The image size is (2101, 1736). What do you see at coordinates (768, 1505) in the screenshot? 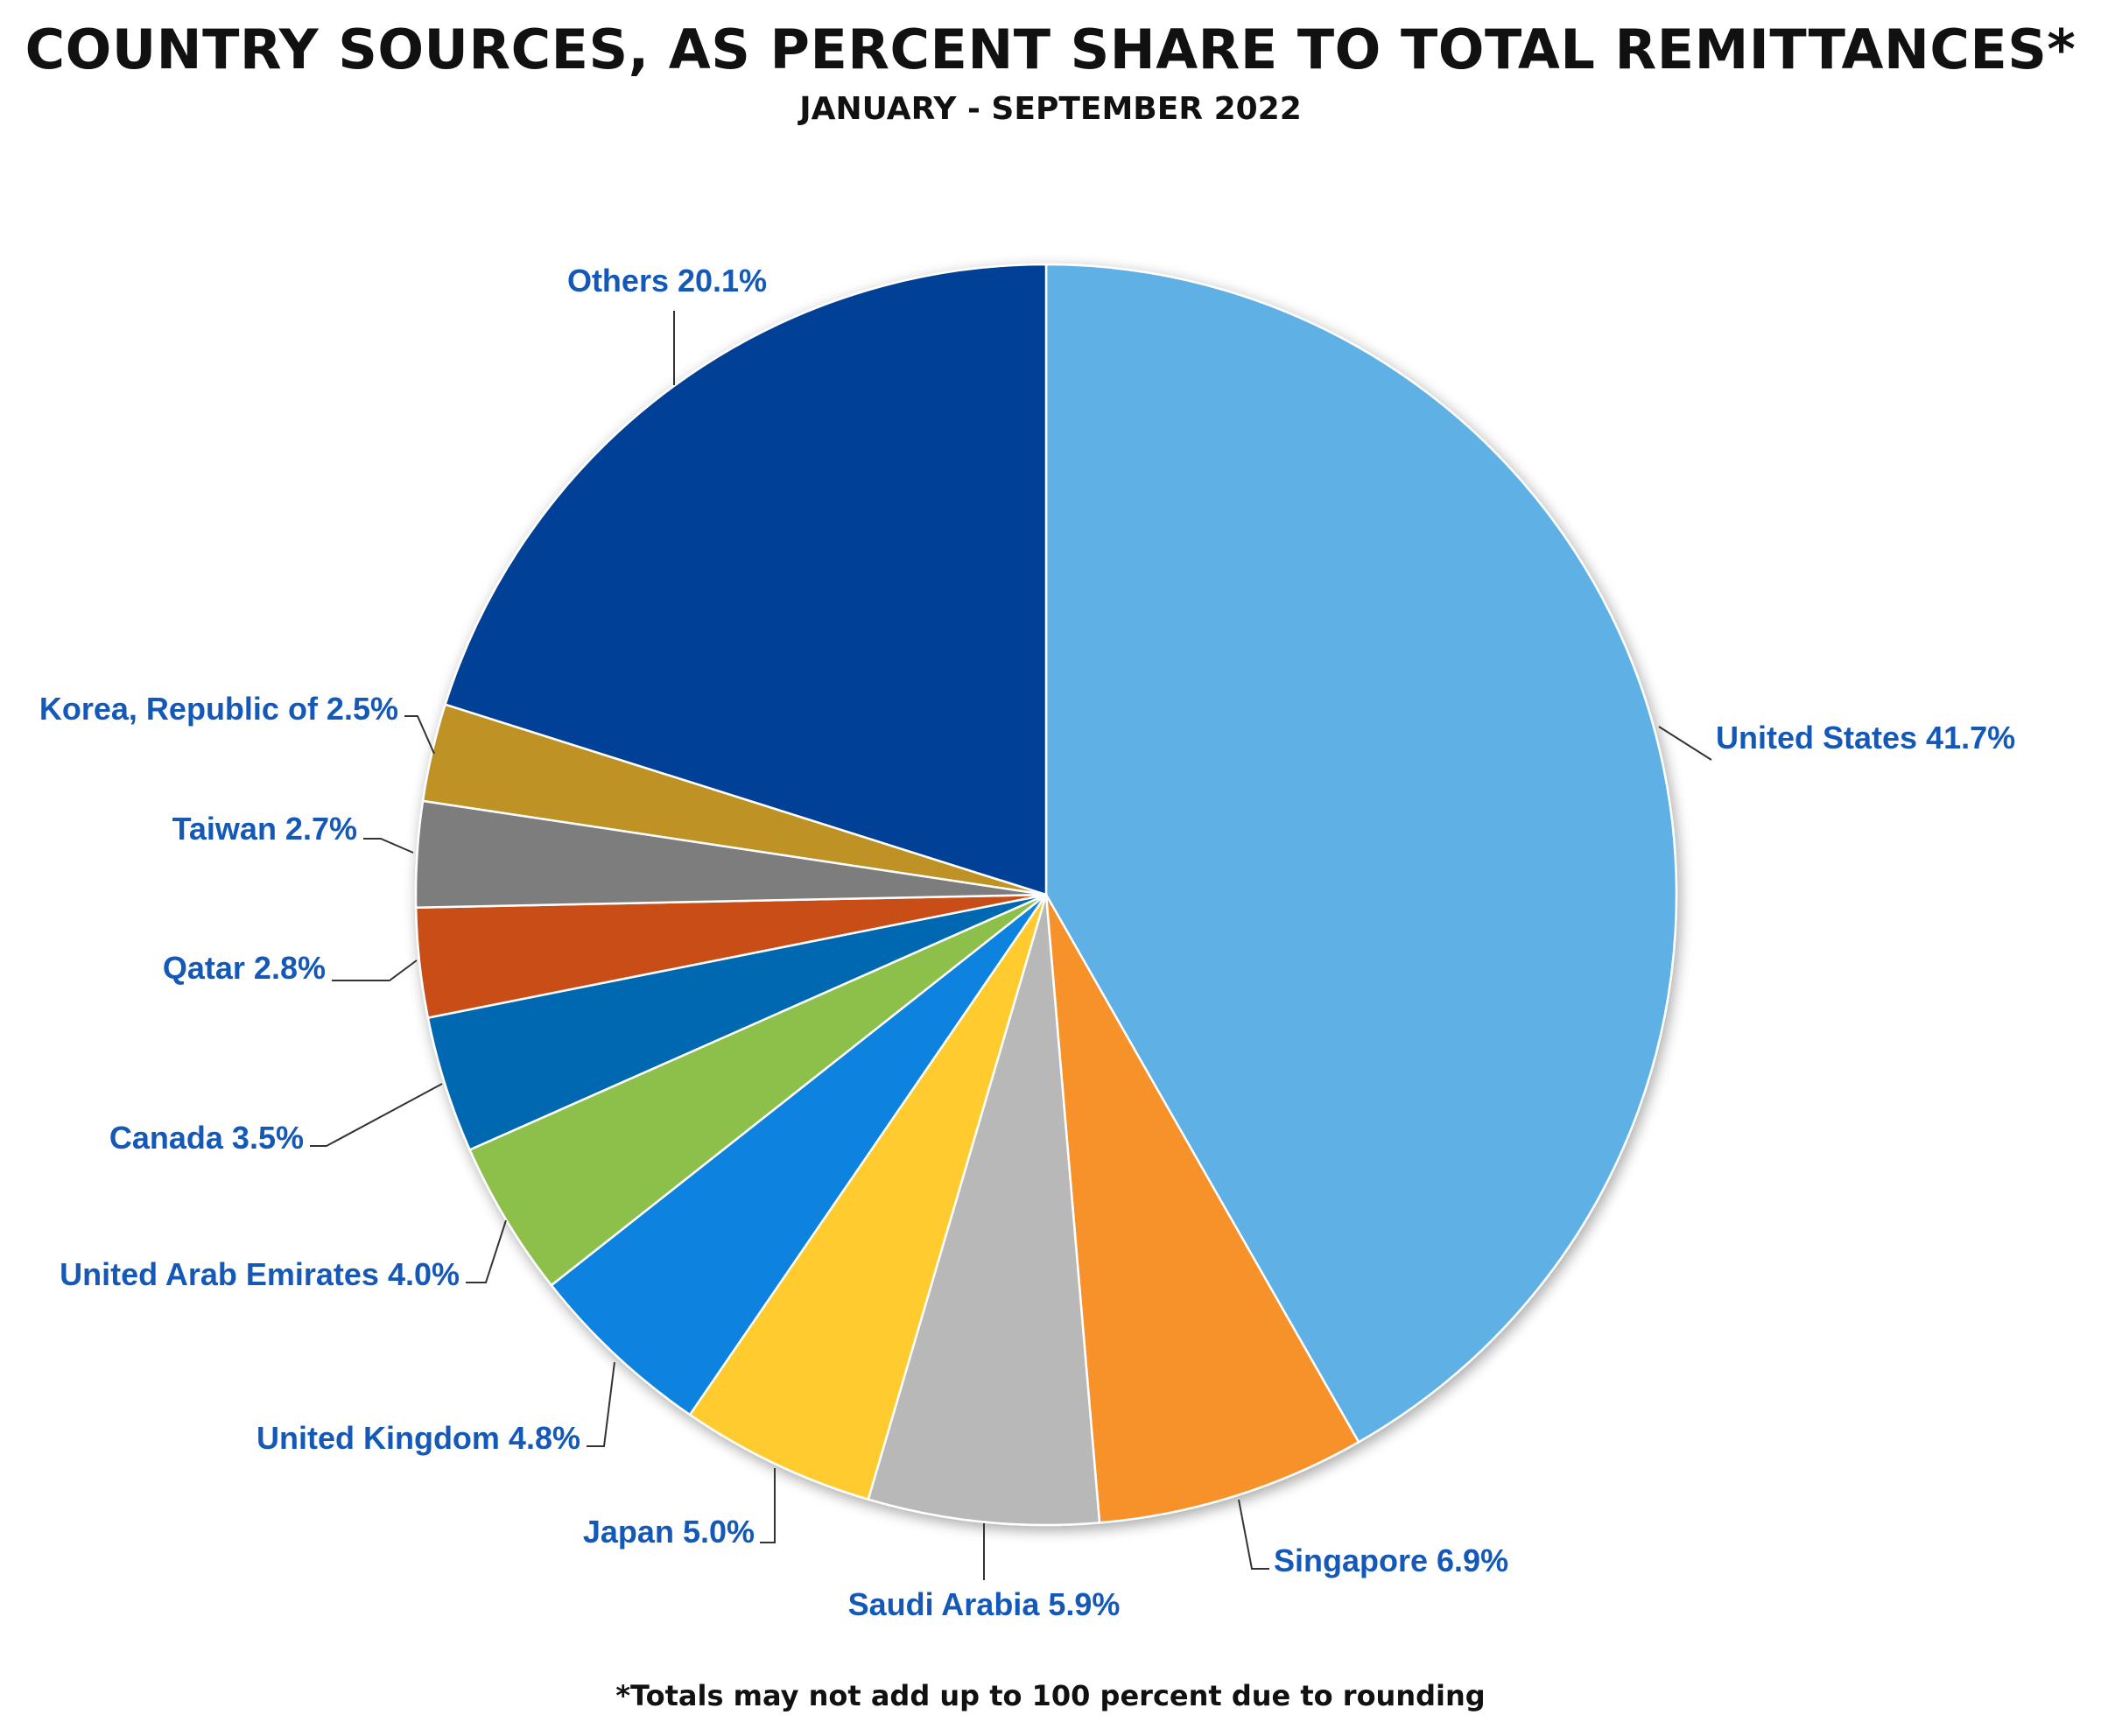
I see `leader-line-japan` at bounding box center [768, 1505].